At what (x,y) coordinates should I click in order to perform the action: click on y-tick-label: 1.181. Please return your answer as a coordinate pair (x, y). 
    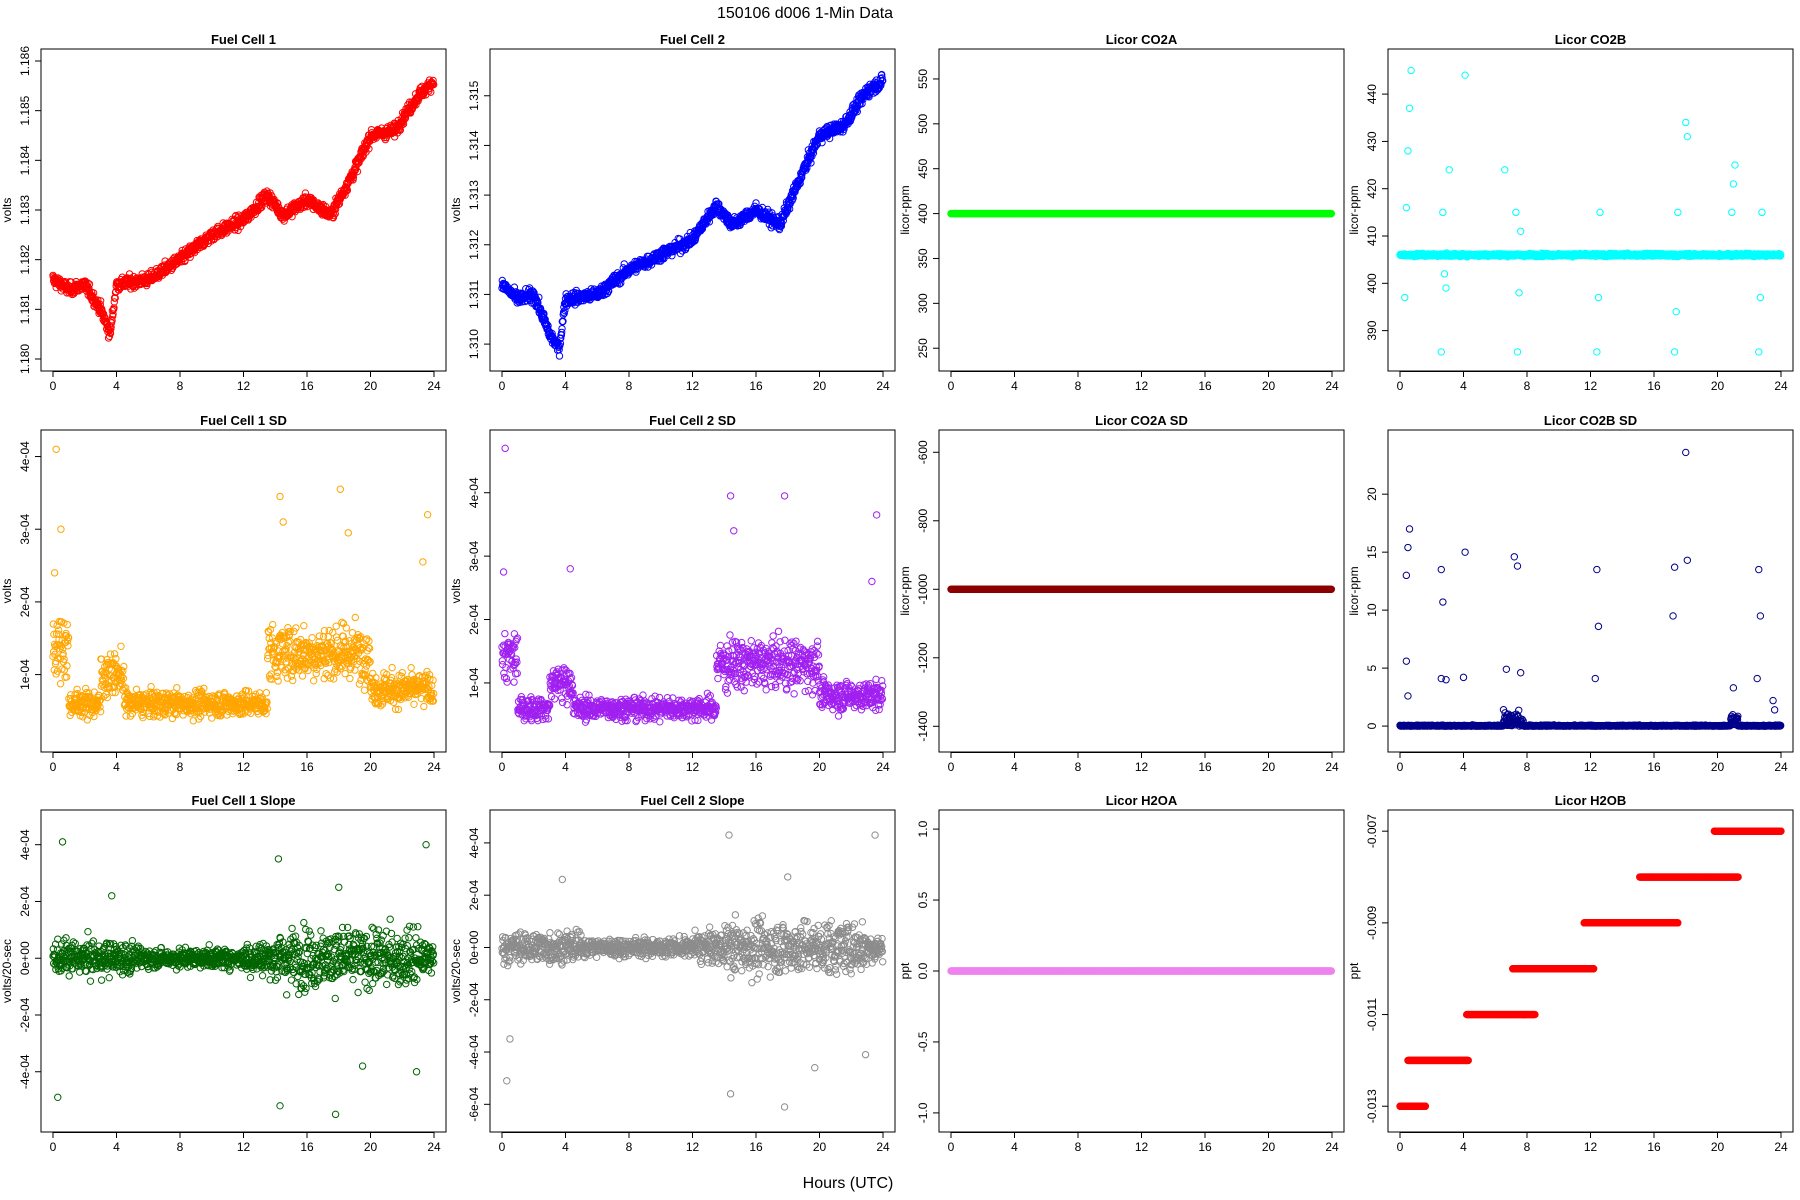
    Looking at the image, I should click on (25, 309).